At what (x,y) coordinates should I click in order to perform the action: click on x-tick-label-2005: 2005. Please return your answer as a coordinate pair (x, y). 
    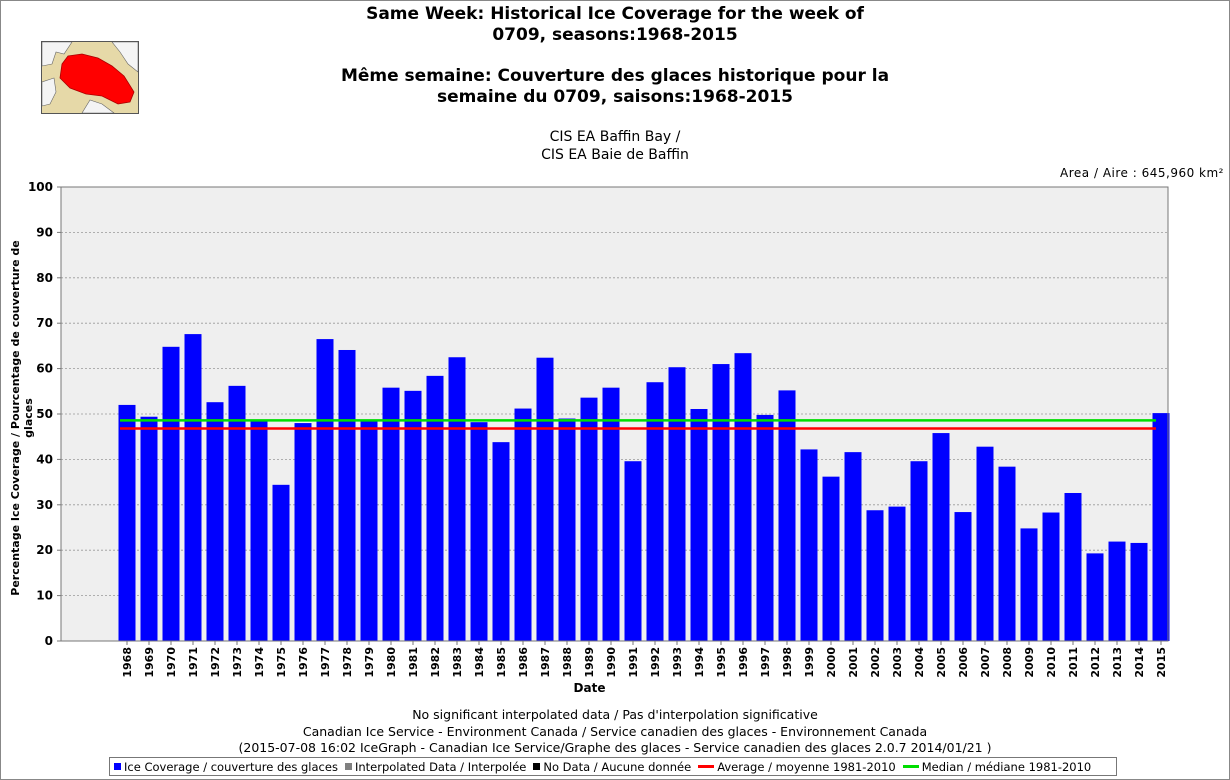
    Looking at the image, I should click on (941, 662).